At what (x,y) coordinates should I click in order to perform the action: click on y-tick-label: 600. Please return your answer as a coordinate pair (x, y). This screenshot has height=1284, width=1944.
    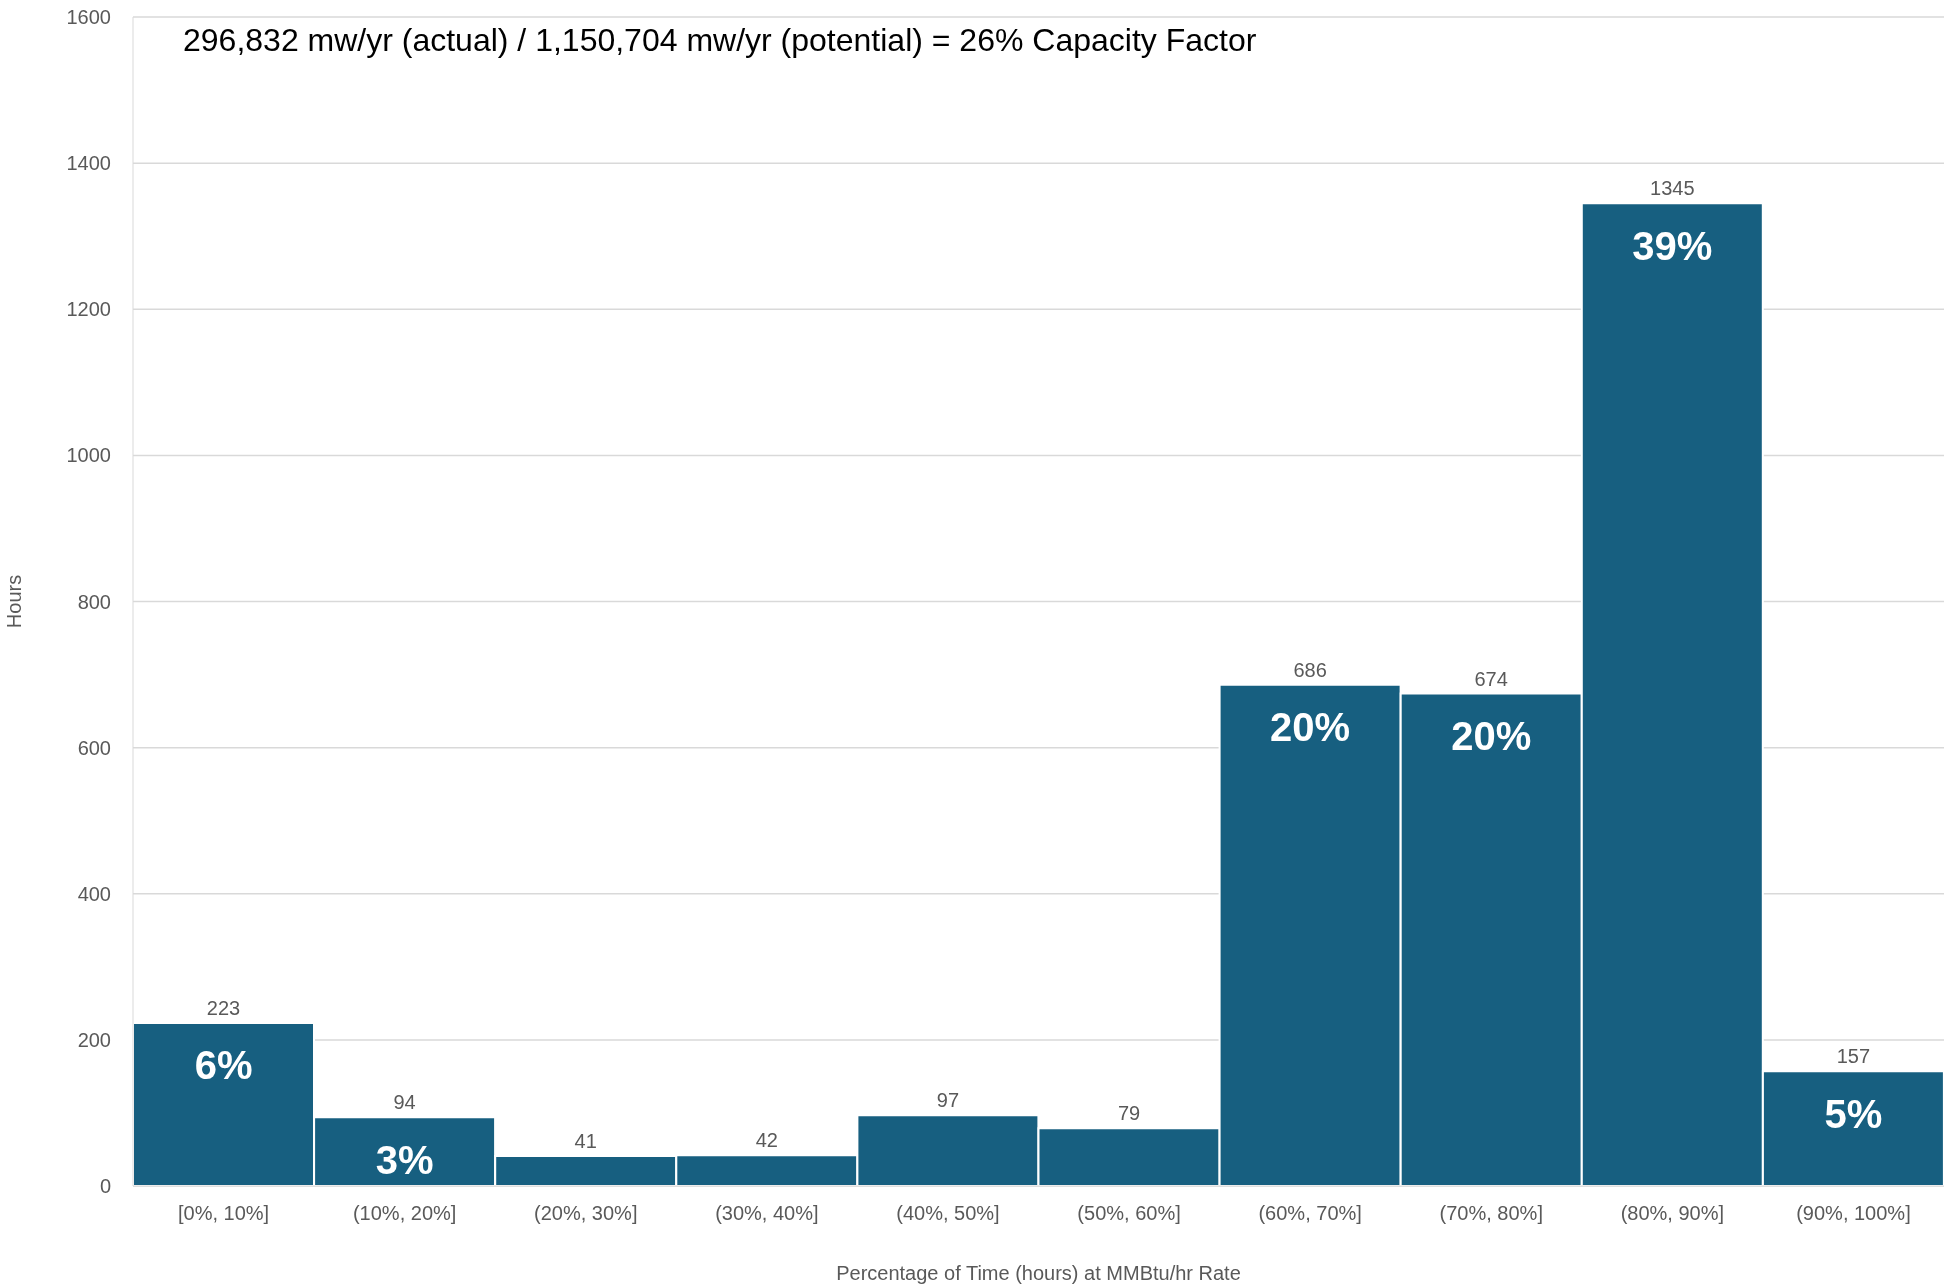
    Looking at the image, I should click on (94, 747).